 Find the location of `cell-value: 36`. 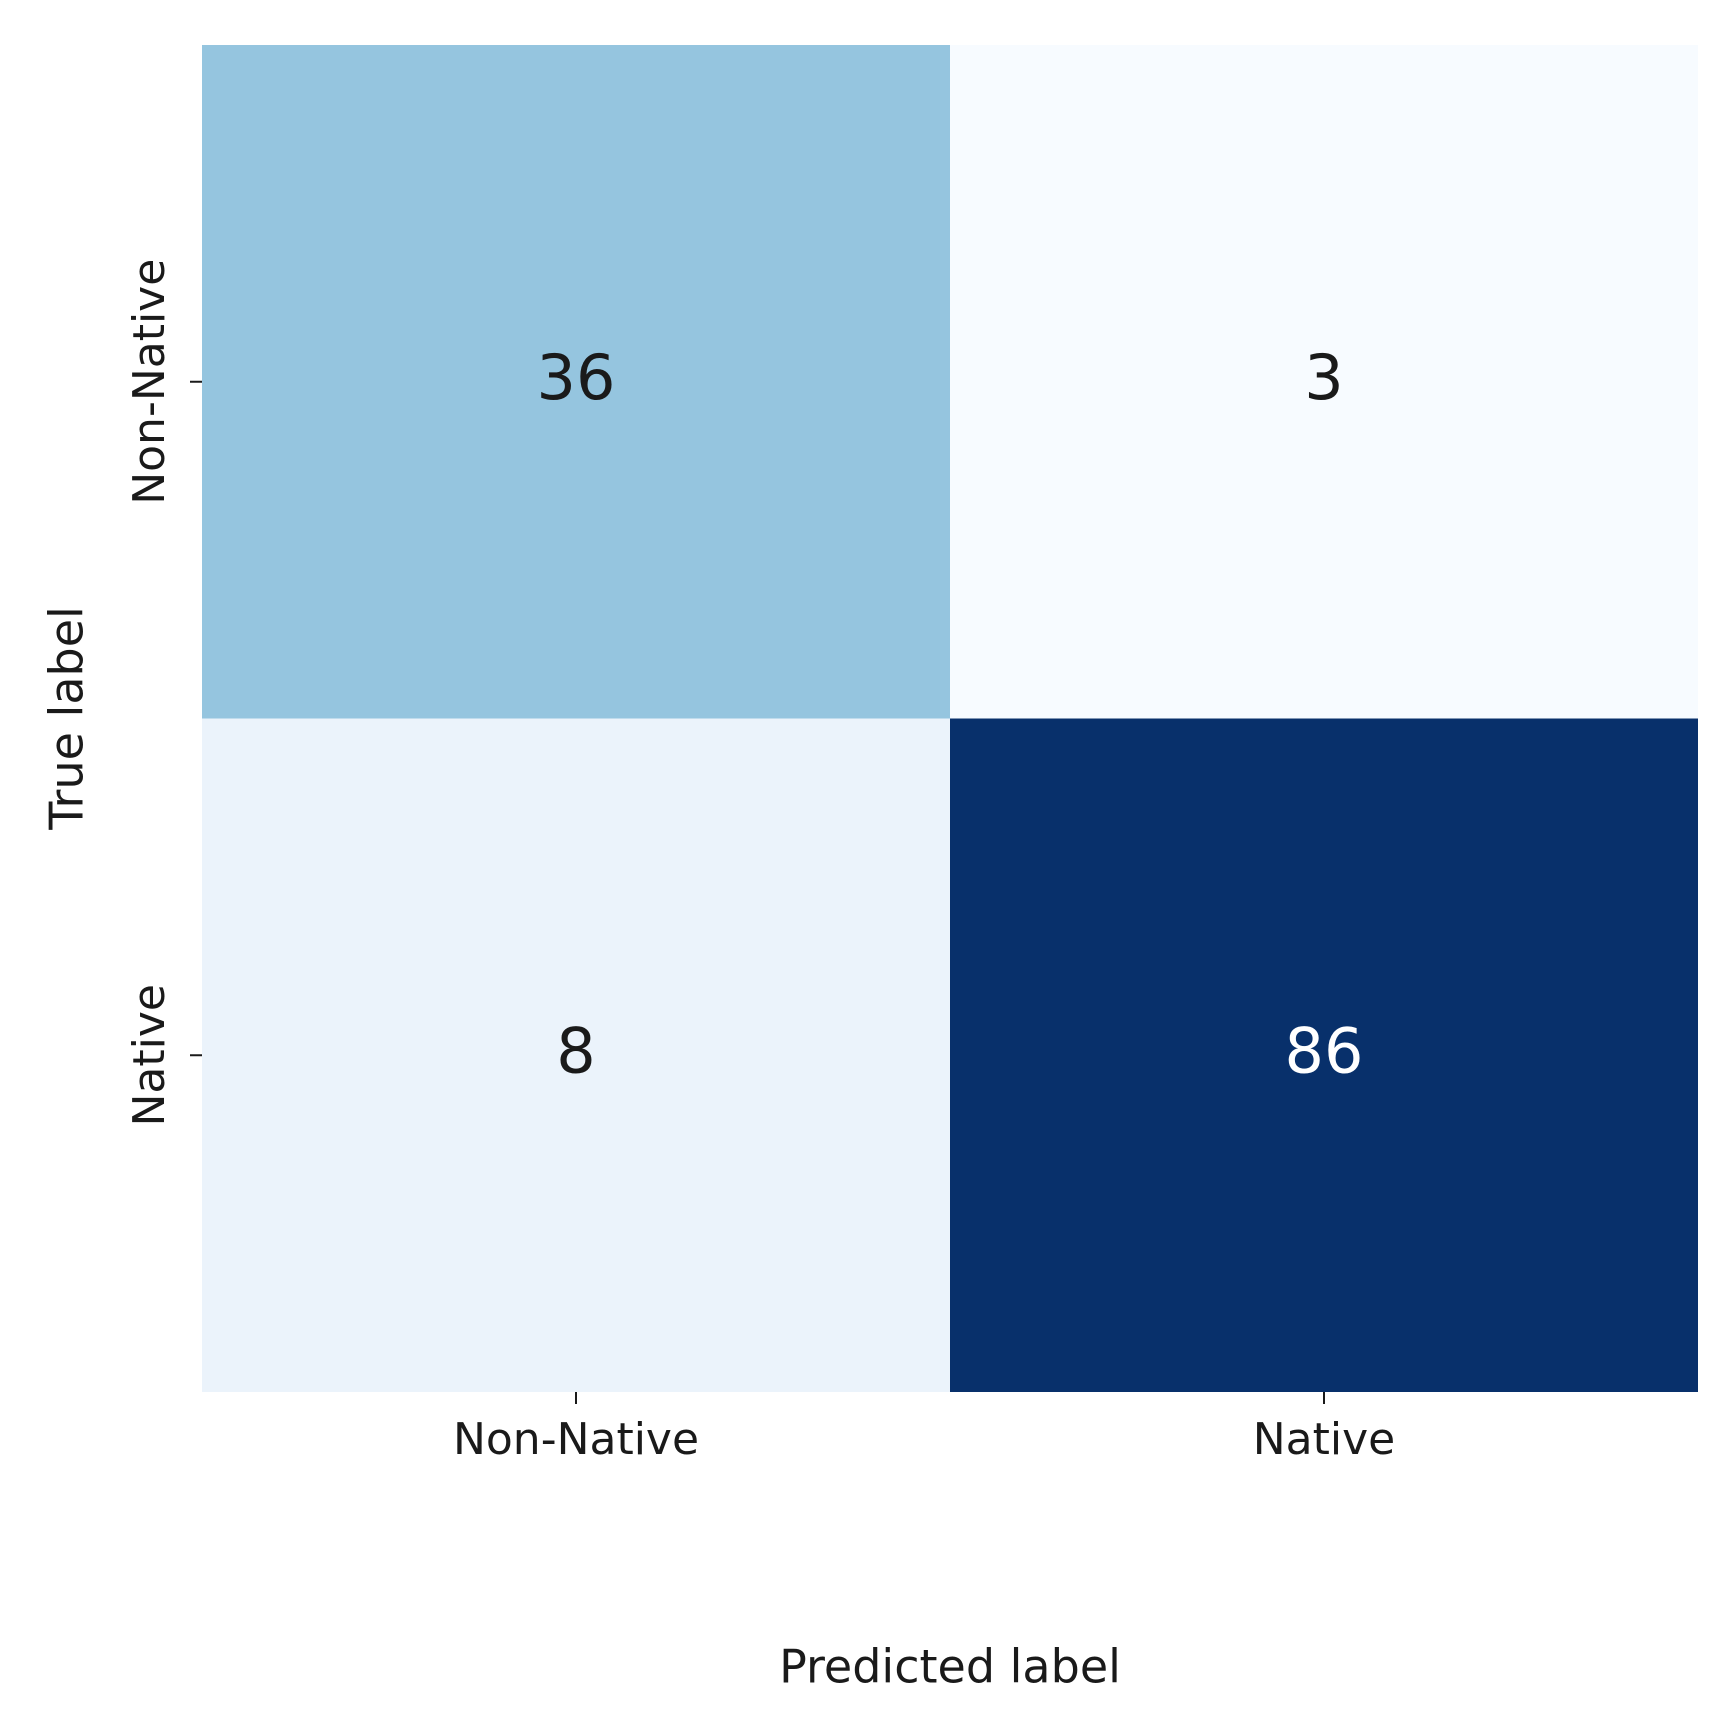

cell-value: 36 is located at coordinates (576, 377).